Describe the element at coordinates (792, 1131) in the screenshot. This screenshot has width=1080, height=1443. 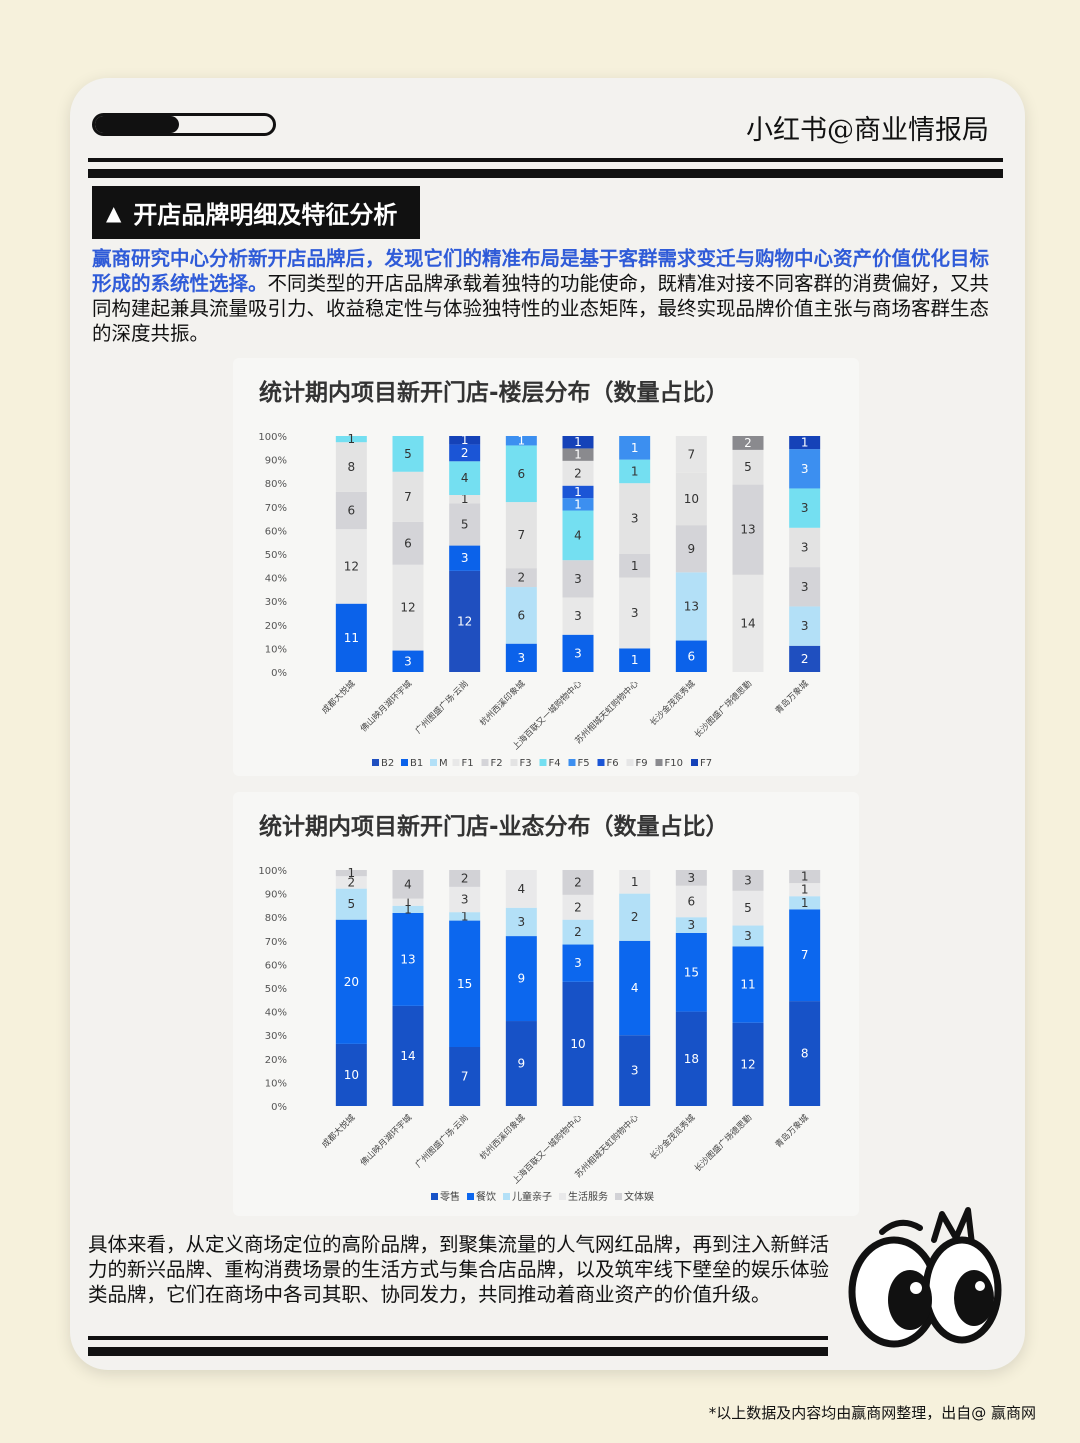
I see `x-tick-label: 青岛万象城` at that location.